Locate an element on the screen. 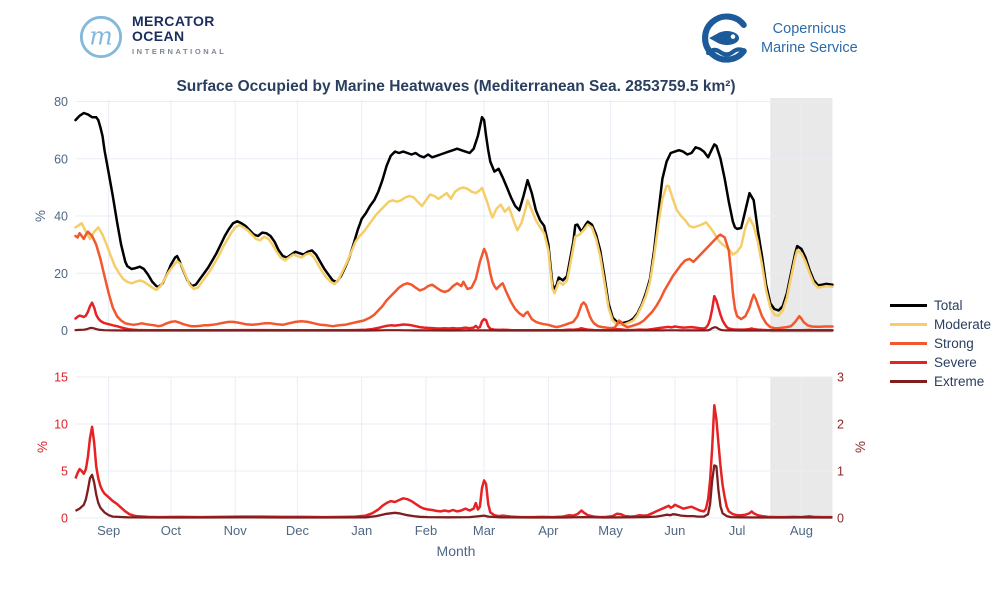  legend-item-total: Total is located at coordinates (940, 305).